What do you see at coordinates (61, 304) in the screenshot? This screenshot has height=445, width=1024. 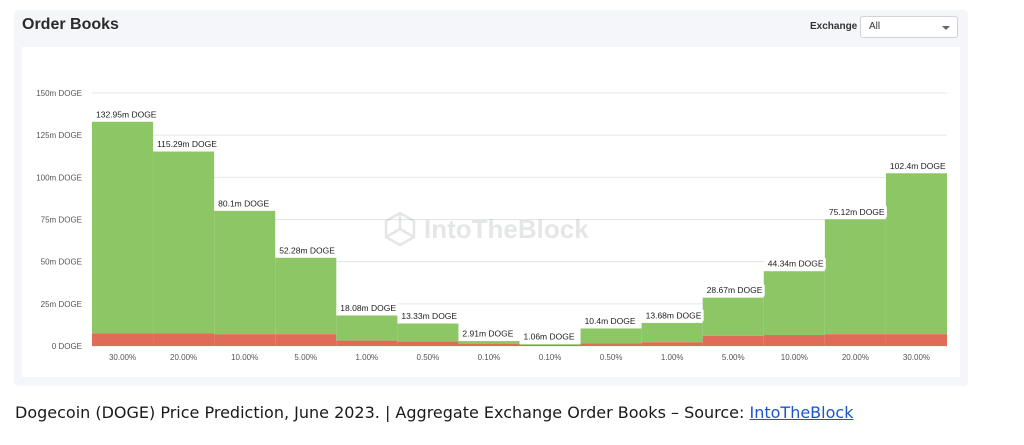 I see `y-tick-label: 25m DOGE` at bounding box center [61, 304].